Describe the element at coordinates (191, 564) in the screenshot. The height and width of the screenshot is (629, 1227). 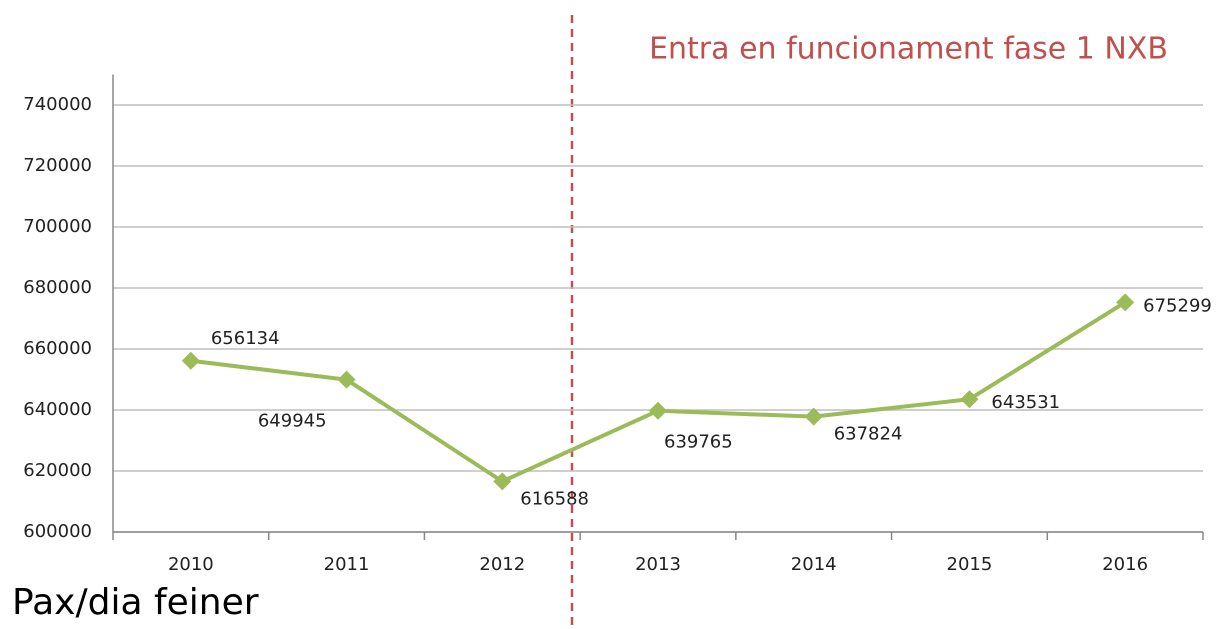
I see `x-tick-label: 2010` at that location.